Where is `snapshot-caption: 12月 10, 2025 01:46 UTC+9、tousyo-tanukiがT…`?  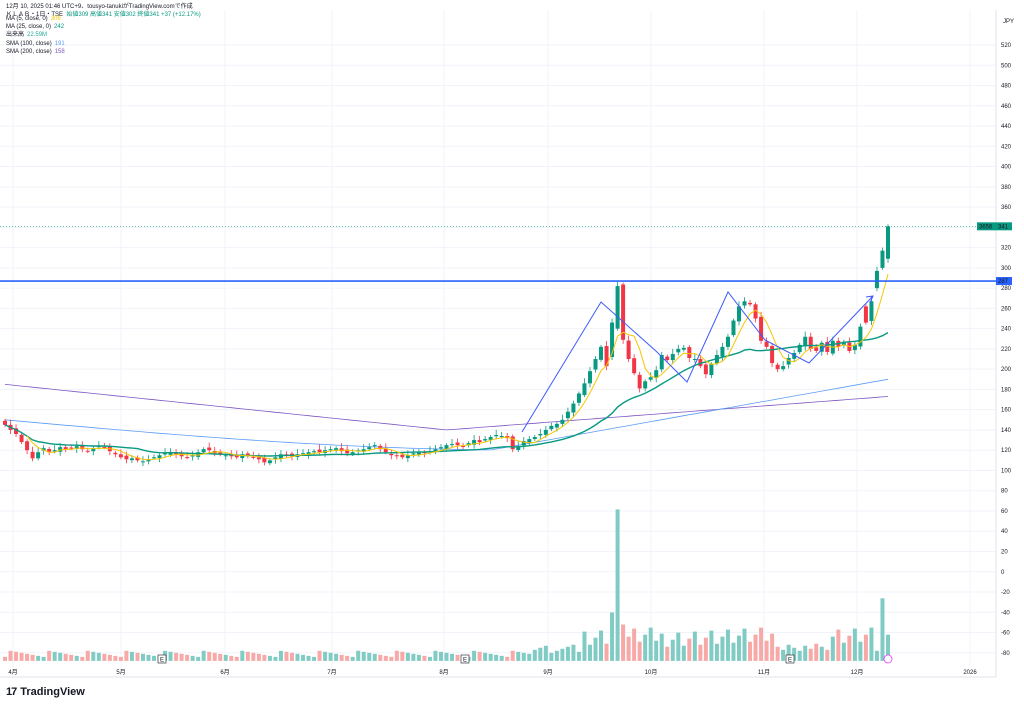
snapshot-caption: 12月 10, 2025 01:46 UTC+9、tousyo-tanukiがT… is located at coordinates (99, 7).